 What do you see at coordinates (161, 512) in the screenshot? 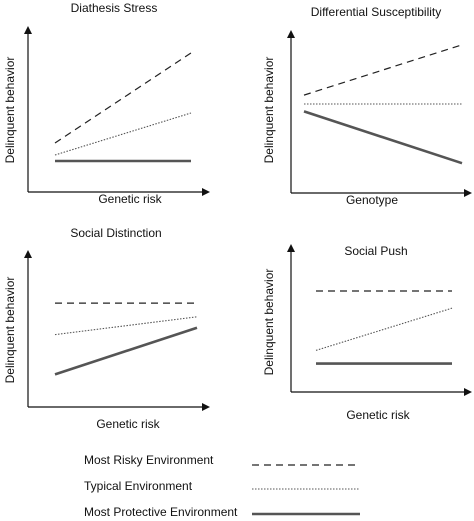
I see `legend-label-protective: Most Protective Environment` at bounding box center [161, 512].